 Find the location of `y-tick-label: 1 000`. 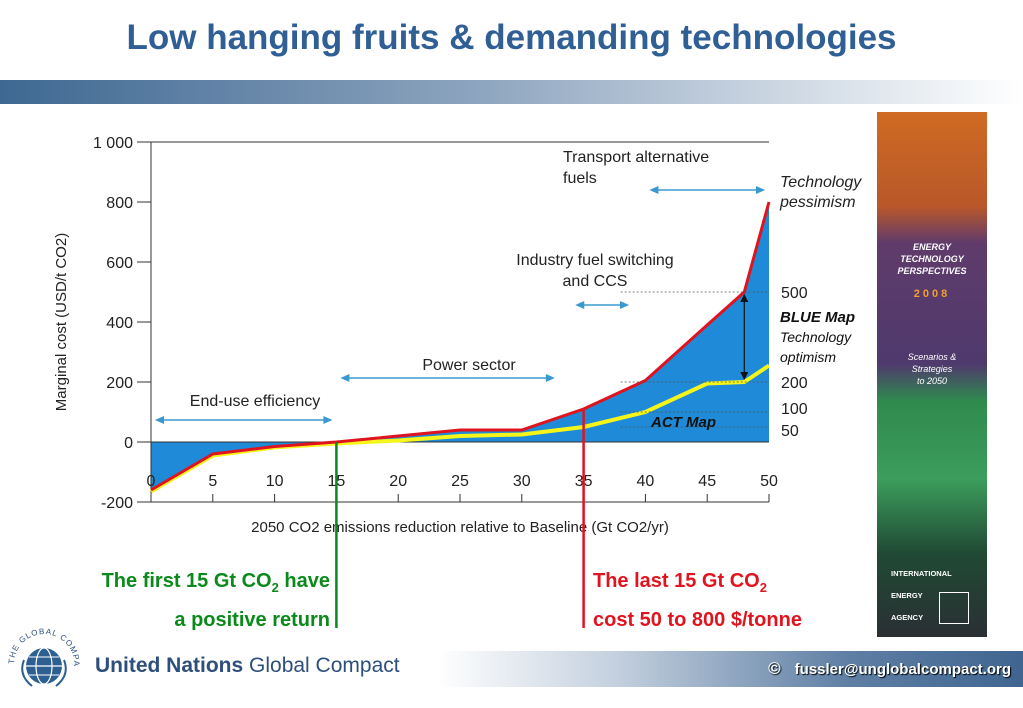

y-tick-label: 1 000 is located at coordinates (113, 143).